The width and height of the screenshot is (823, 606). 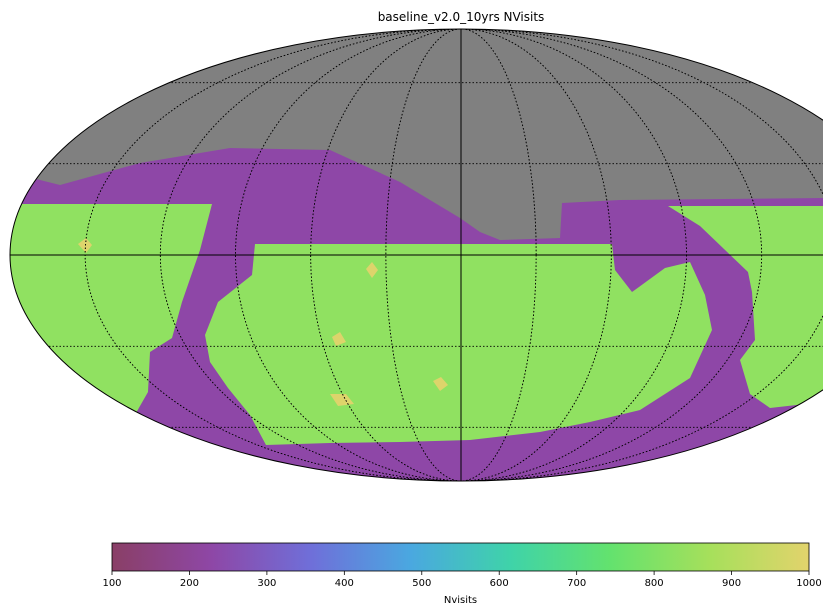 What do you see at coordinates (263, 322) in the screenshot?
I see `deep-drilling-fields` at bounding box center [263, 322].